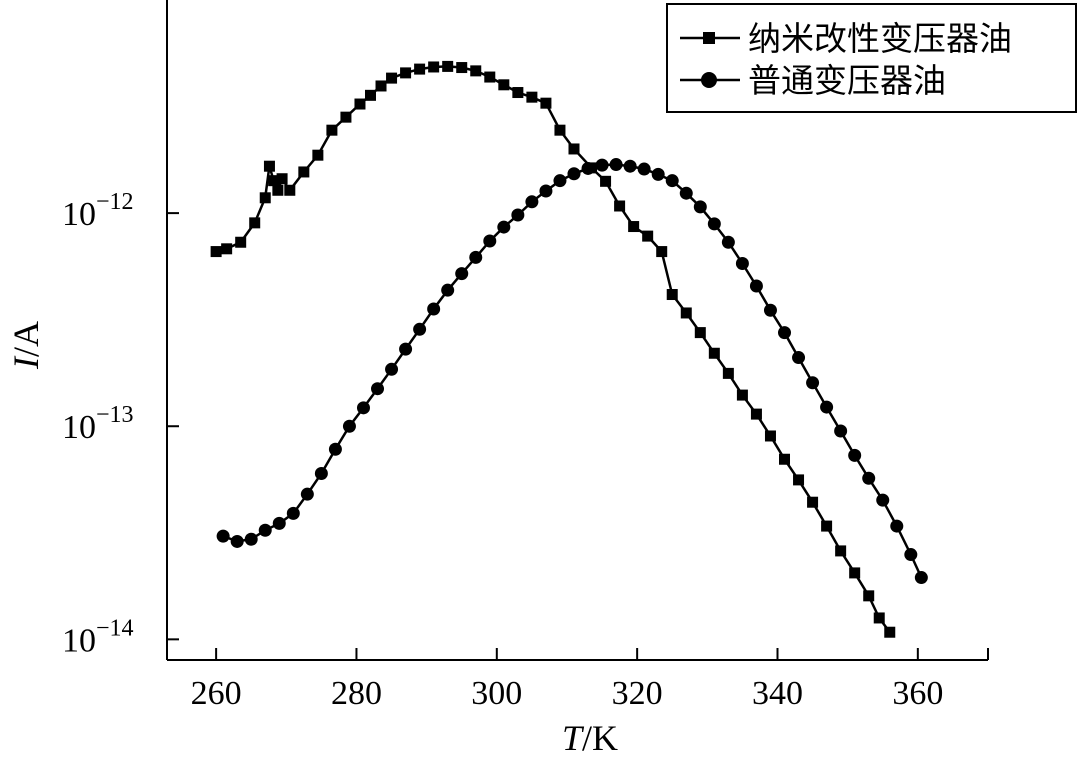  Describe the element at coordinates (709, 38) in the screenshot. I see `legend-marker-square` at that location.